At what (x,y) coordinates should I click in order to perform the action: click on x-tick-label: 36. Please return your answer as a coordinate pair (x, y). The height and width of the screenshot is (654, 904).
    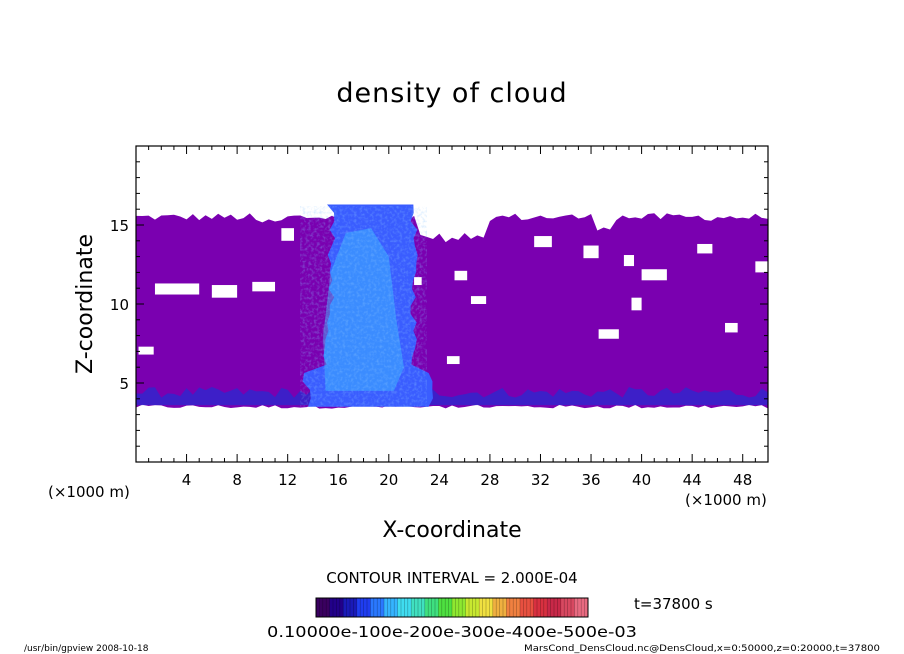
    Looking at the image, I should click on (590, 480).